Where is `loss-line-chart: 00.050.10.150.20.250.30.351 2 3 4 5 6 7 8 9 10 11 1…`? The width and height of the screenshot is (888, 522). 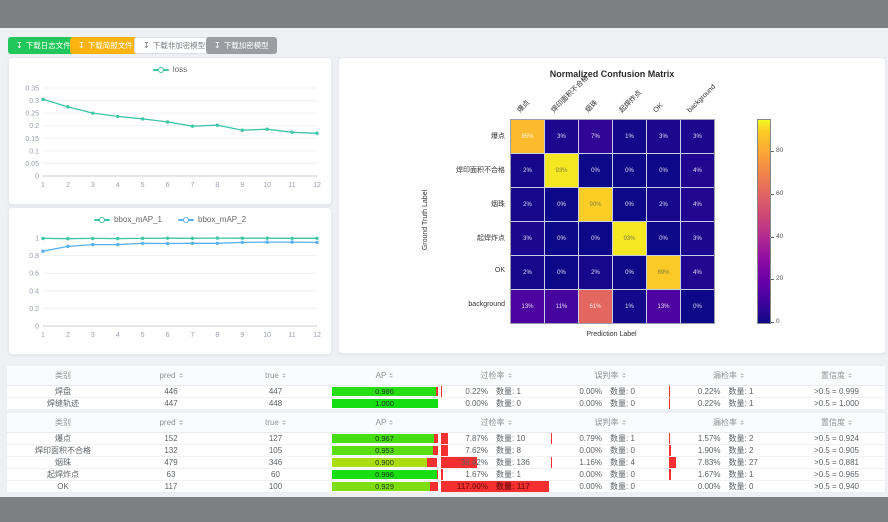 loss-line-chart: 00.050.10.150.20.250.30.351 2 3 4 5 6 7 8 9 10 11 1… is located at coordinates (173, 138).